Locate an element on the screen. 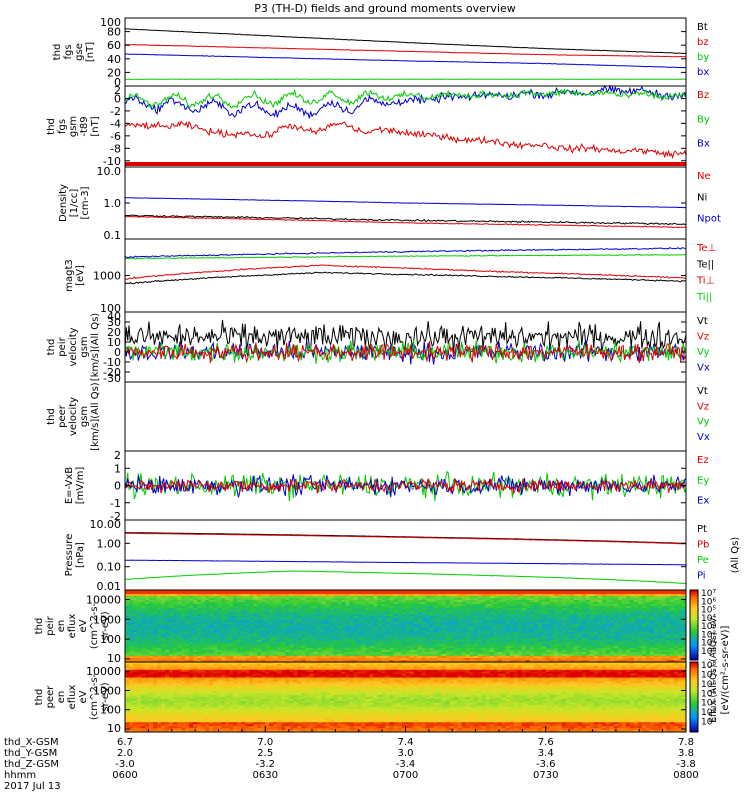 This screenshot has width=750, height=804. y-tick-label: 1 is located at coordinates (117, 468).